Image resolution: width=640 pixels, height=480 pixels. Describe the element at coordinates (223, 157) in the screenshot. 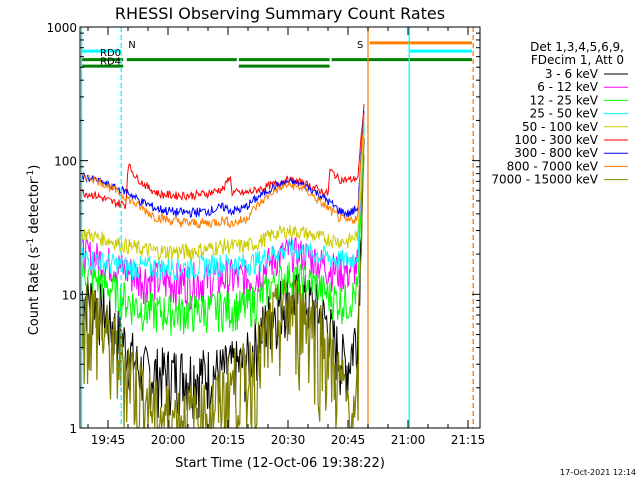

I see `series-line-100-300-kev` at that location.